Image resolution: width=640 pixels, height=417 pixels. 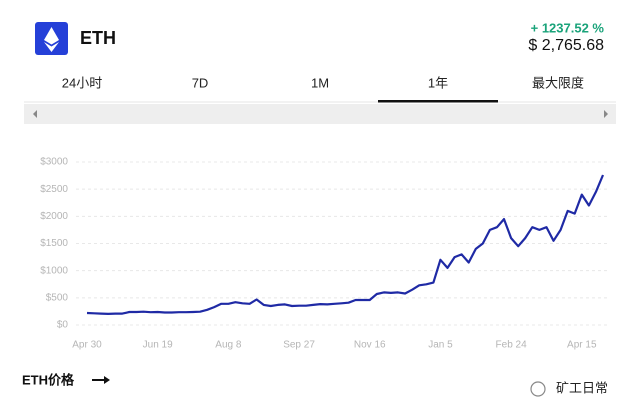 I want to click on watermark-icon, so click(x=538, y=389).